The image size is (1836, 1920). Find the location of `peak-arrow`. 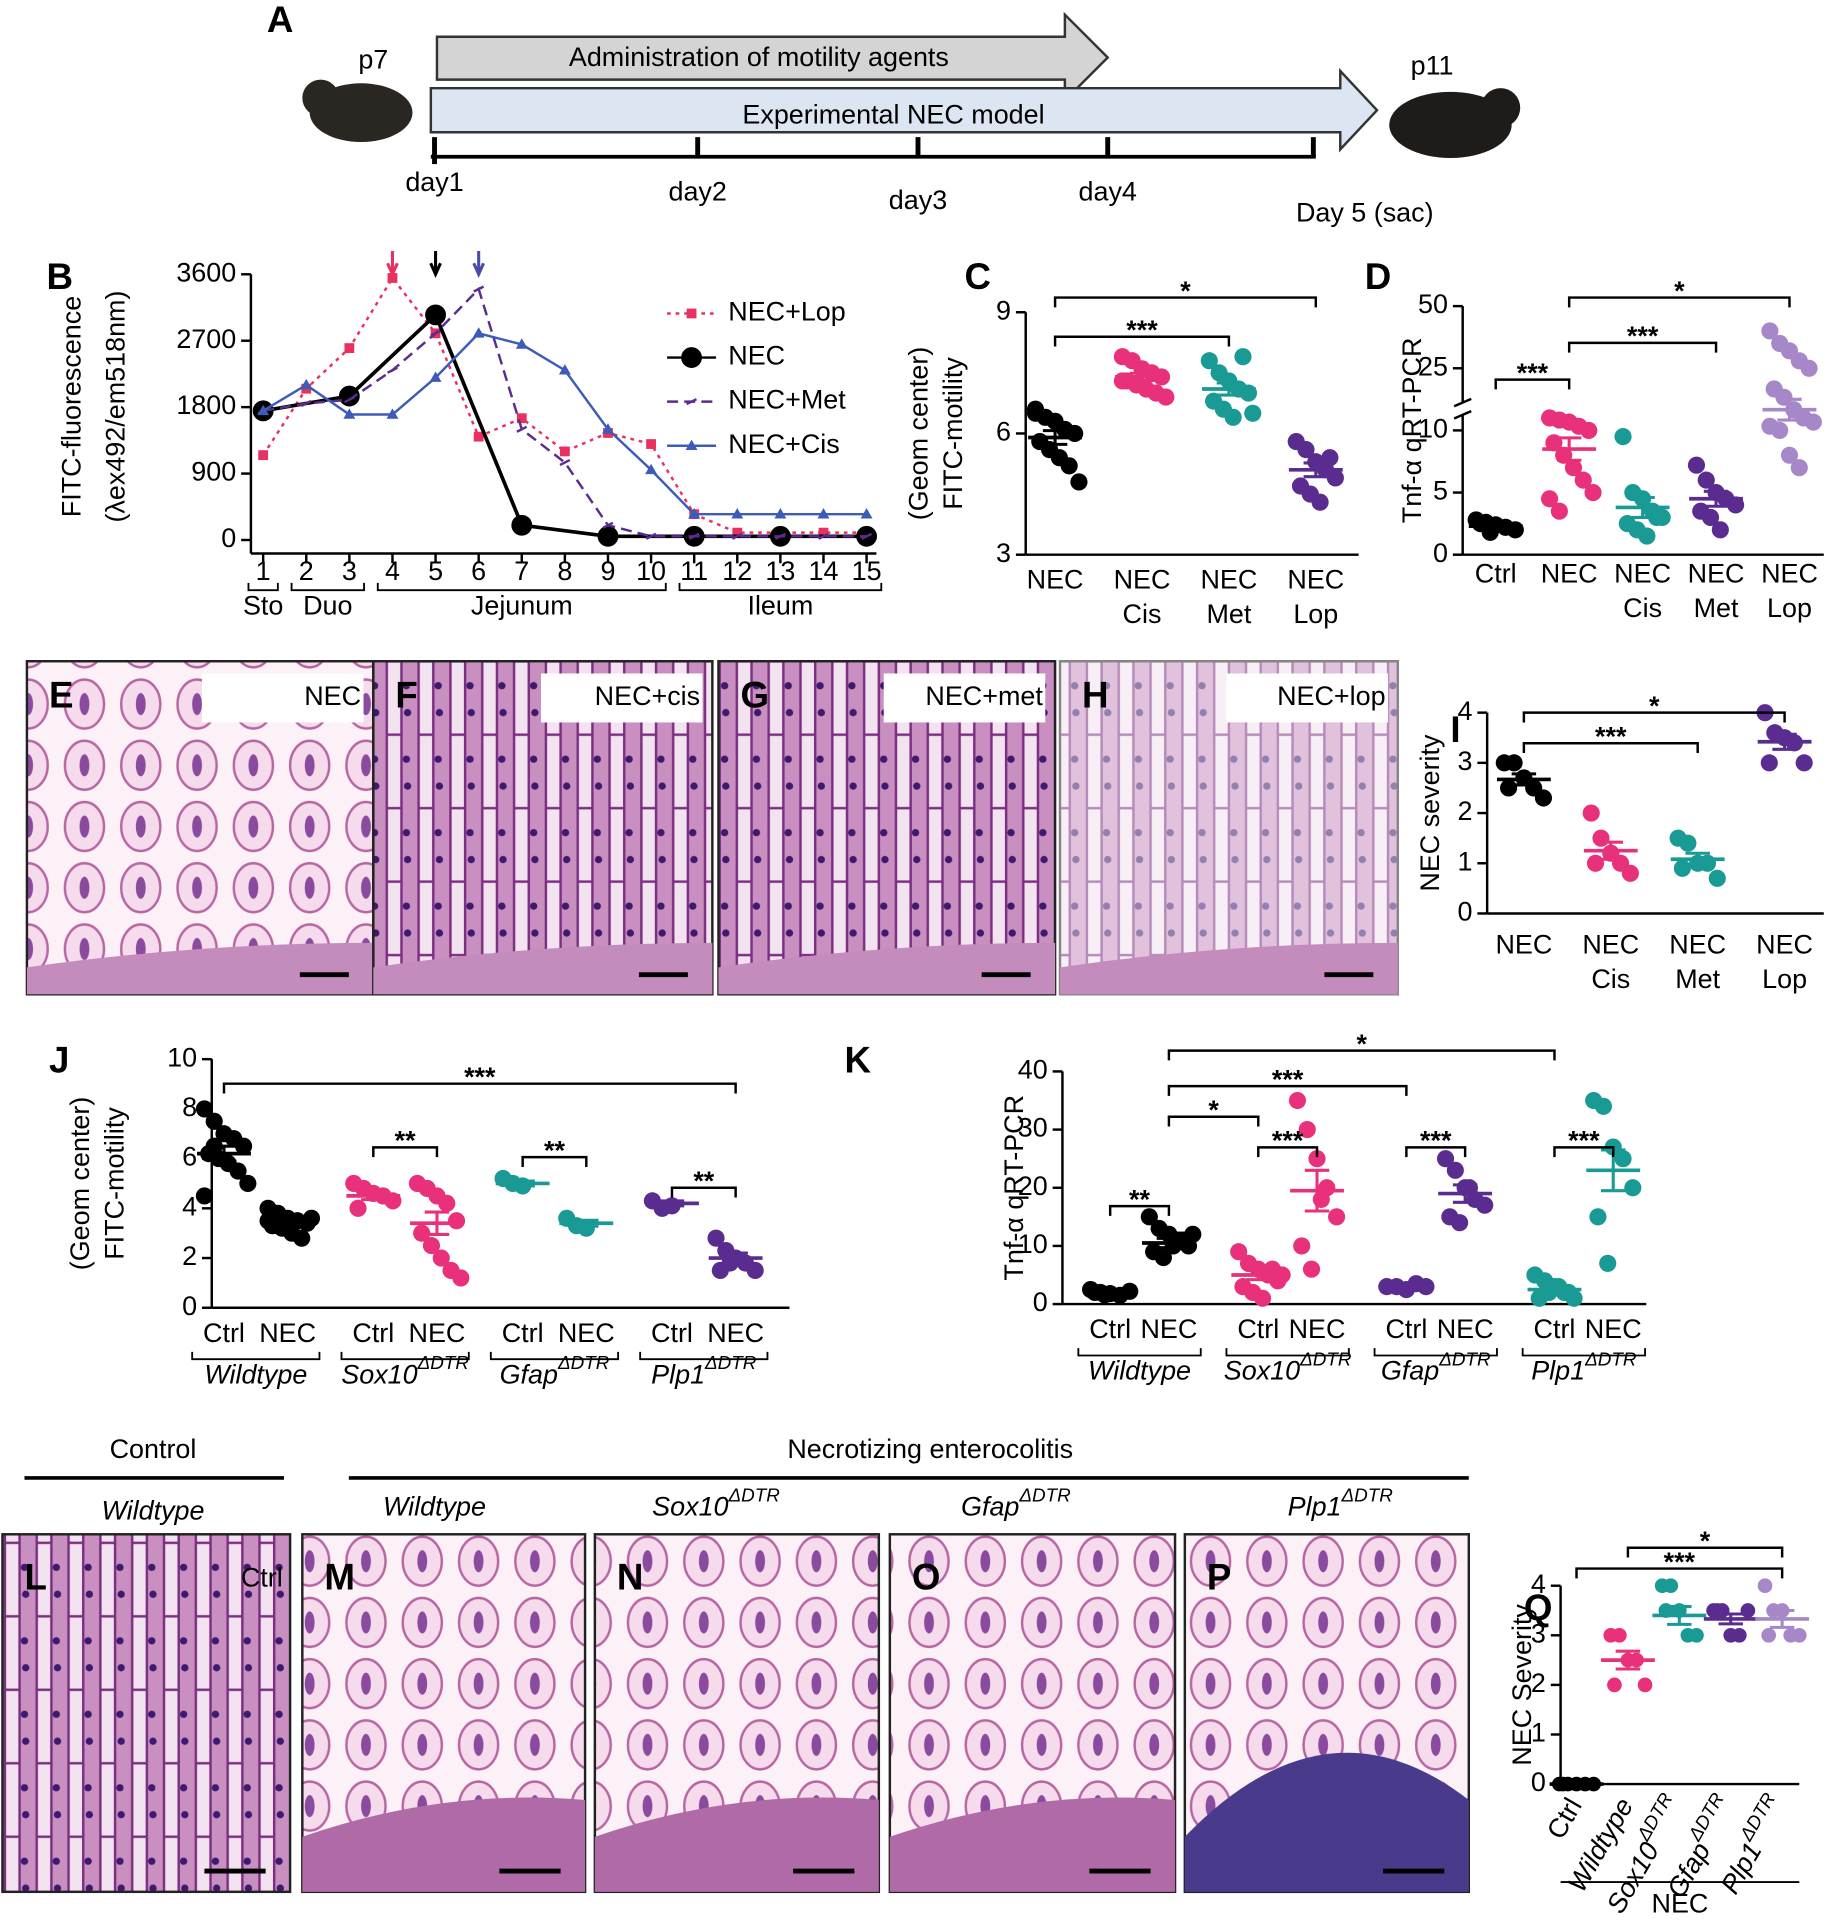

peak-arrow is located at coordinates (392, 265).